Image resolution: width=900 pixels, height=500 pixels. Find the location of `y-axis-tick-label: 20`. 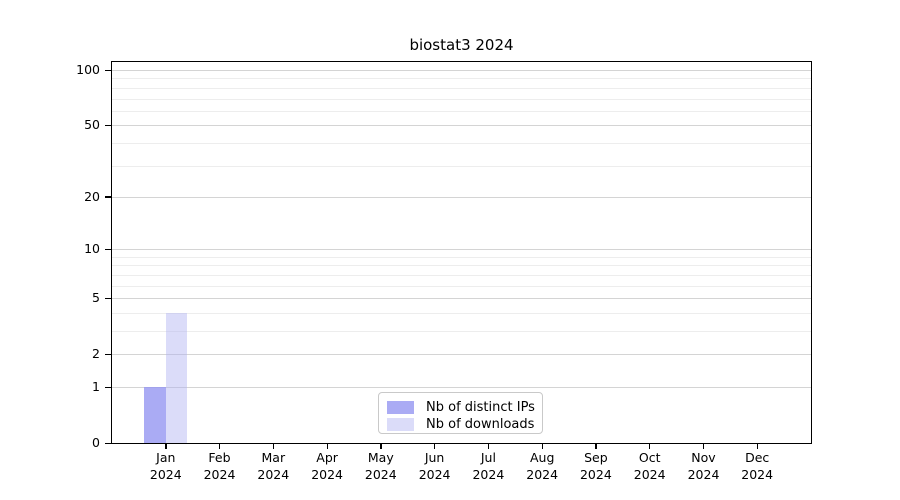

y-axis-tick-label: 20 is located at coordinates (92, 196).